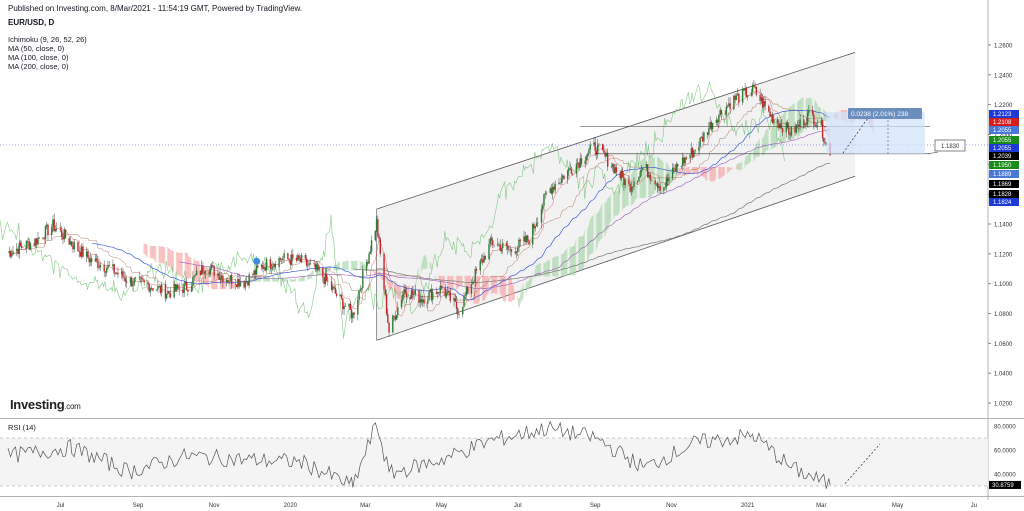 This screenshot has width=1024, height=511. What do you see at coordinates (38, 57) in the screenshot?
I see `indicator-ma100: MA (100, close, 0)` at bounding box center [38, 57].